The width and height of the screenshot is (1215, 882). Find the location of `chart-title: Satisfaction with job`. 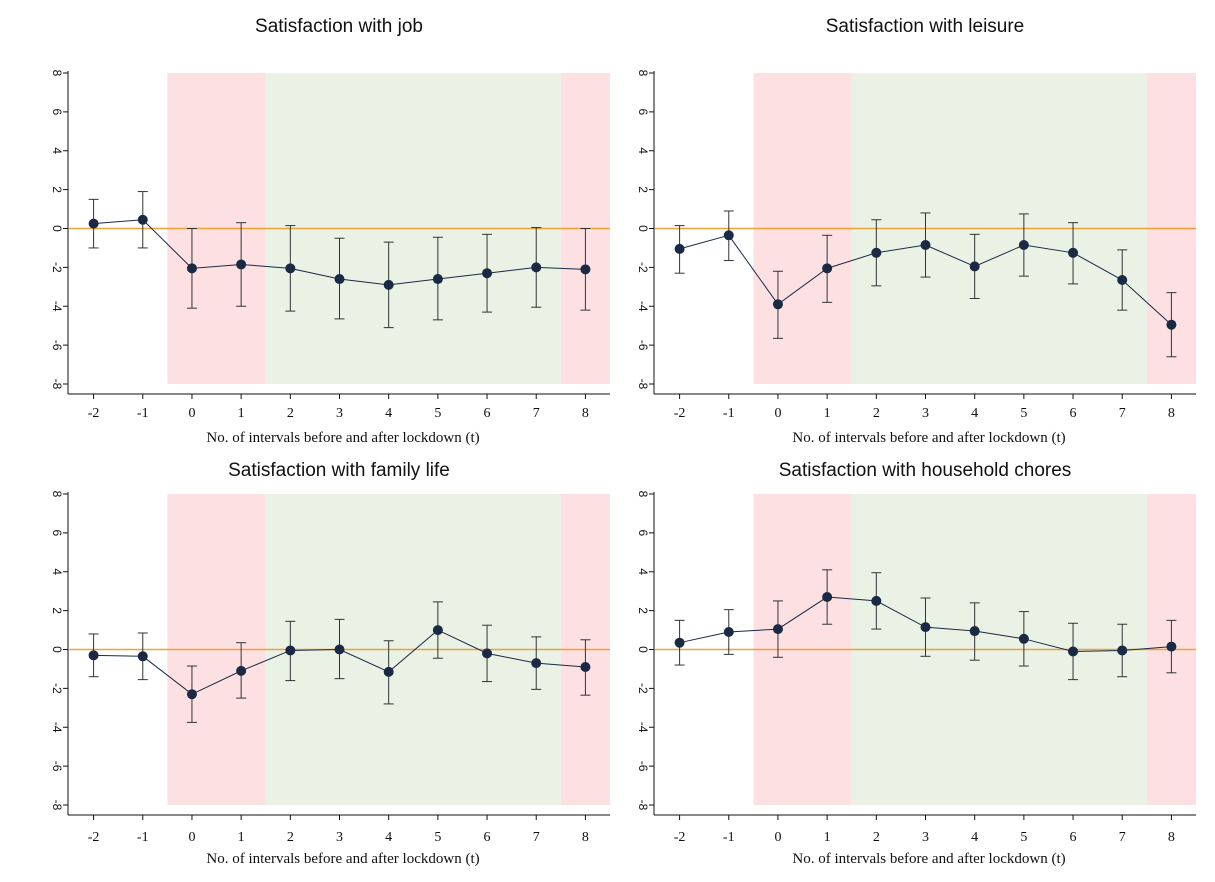

chart-title: Satisfaction with job is located at coordinates (339, 26).